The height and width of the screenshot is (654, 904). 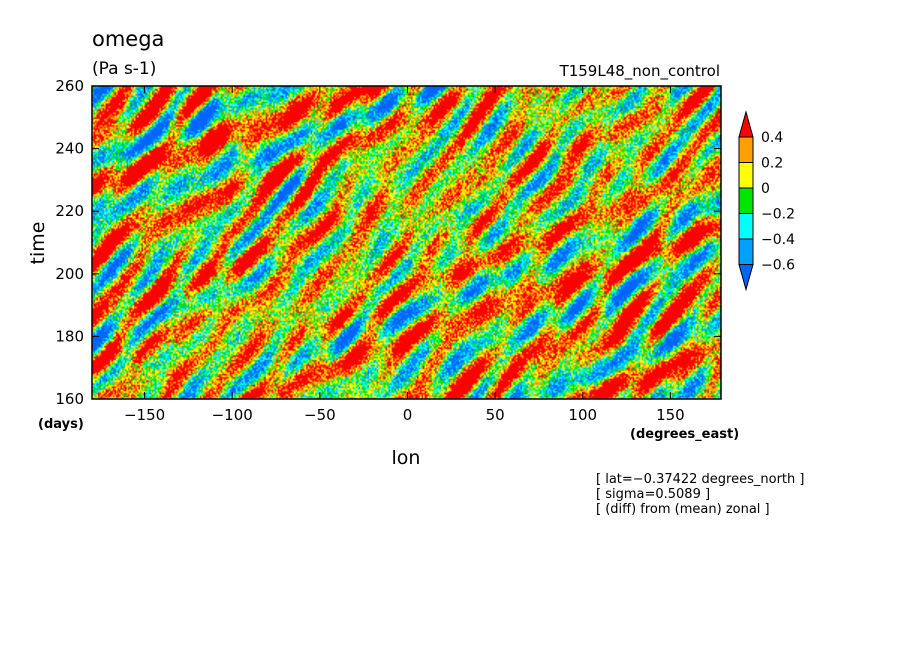 I want to click on y-axis-units: (days), so click(x=61, y=424).